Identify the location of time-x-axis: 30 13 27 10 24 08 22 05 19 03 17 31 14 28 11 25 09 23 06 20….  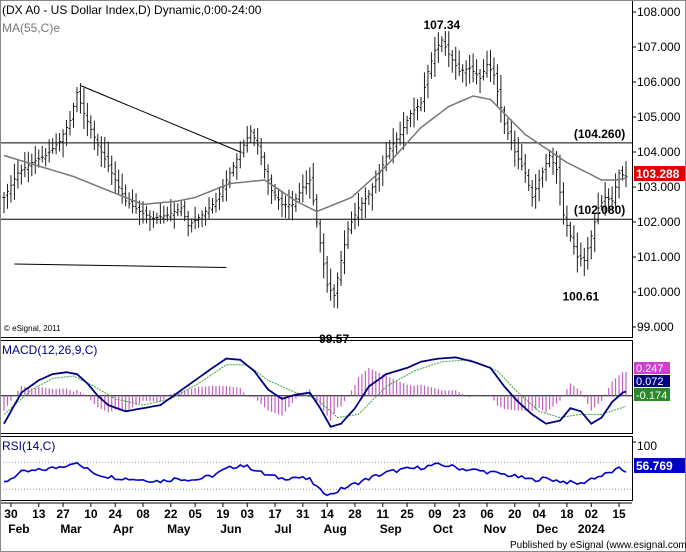
(315, 519).